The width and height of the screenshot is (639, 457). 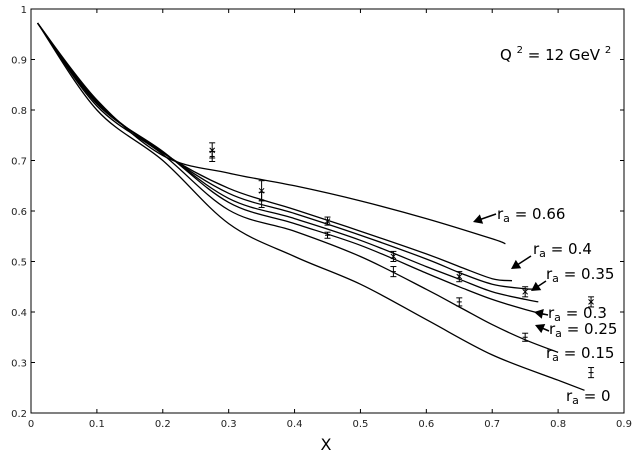 What do you see at coordinates (580, 275) in the screenshot?
I see `svg-text: ra = 0.35` at bounding box center [580, 275].